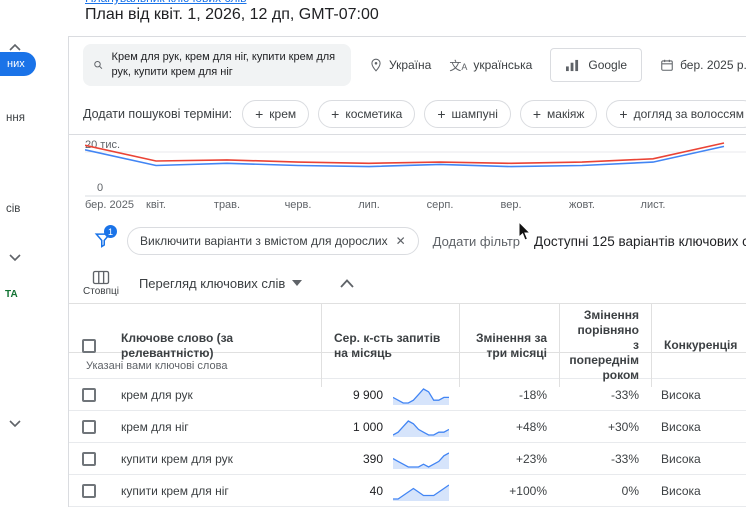 The height and width of the screenshot is (512, 746). What do you see at coordinates (640, 241) in the screenshot?
I see `available-keywords-count: Доступні 125 варіантів ключових слів` at bounding box center [640, 241].